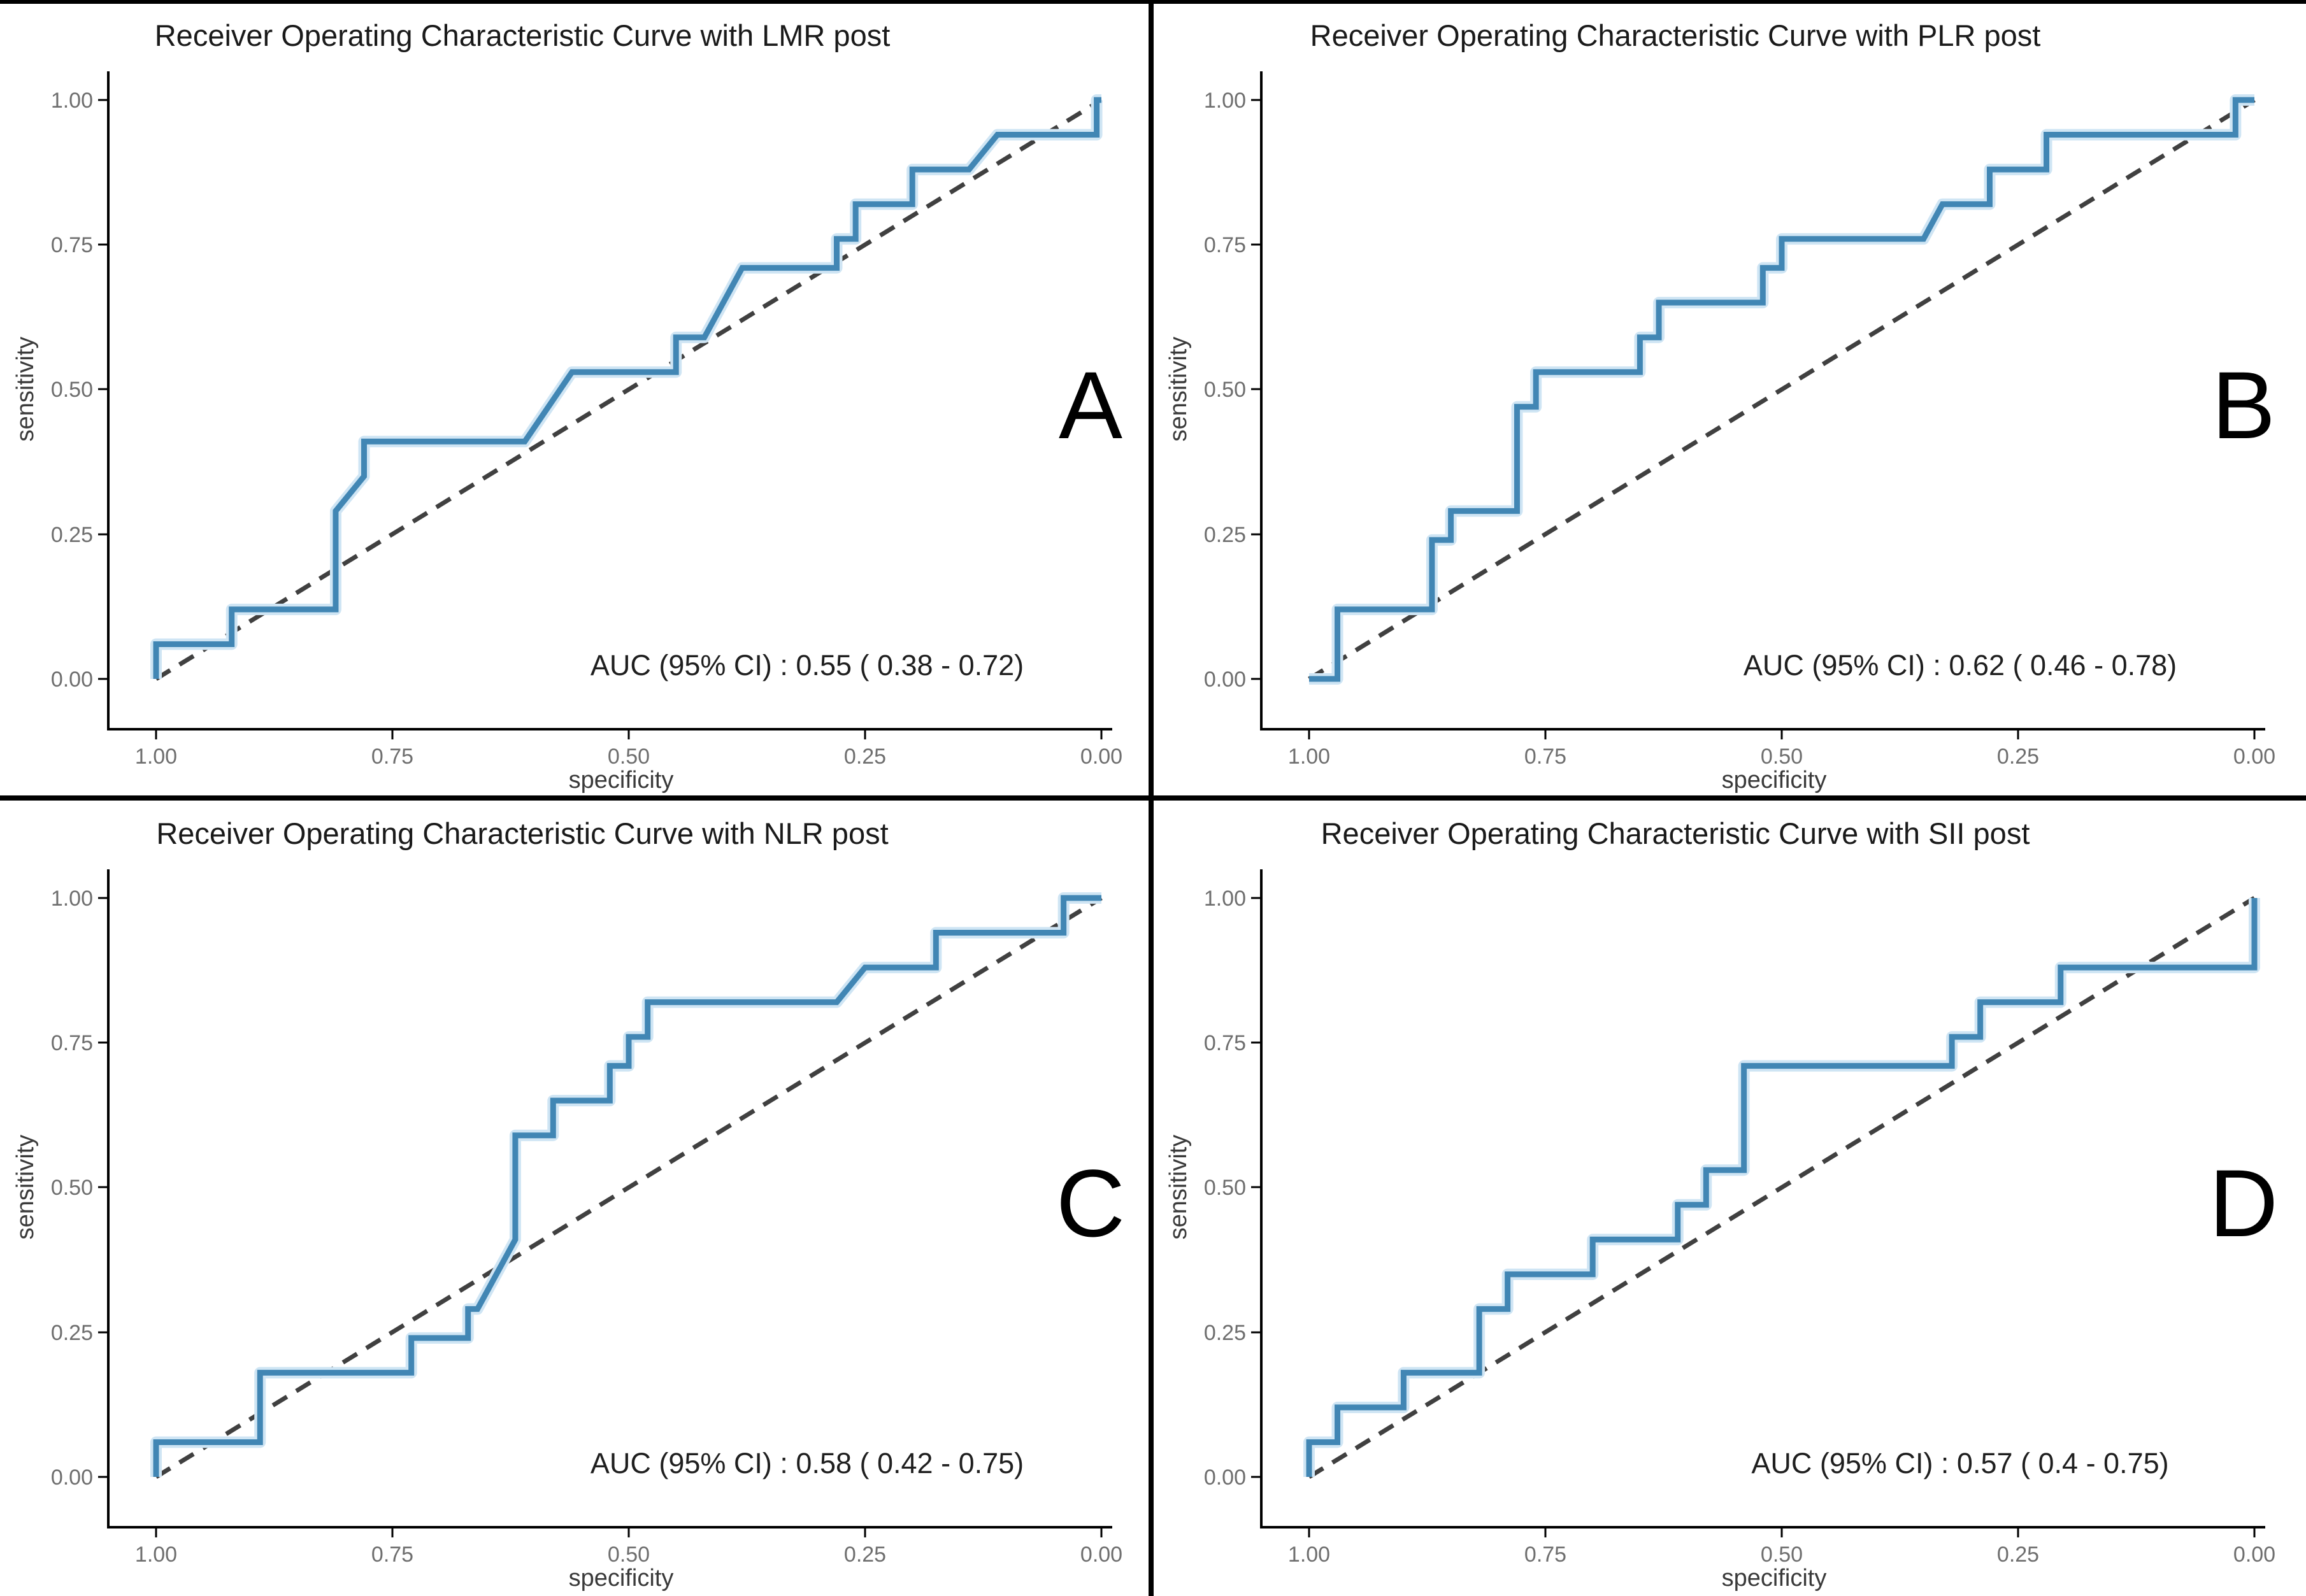  I want to click on auc-annotation: AUC (95% CI) : 0.62 ( 0.46 - 0.78), so click(1960, 665).